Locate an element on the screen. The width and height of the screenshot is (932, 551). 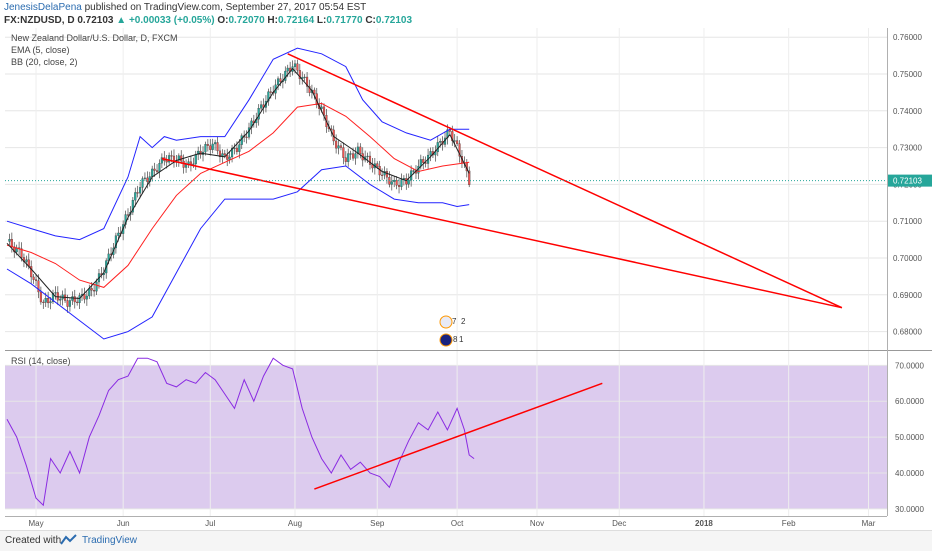
marker-number: 8 is located at coordinates (455, 339).